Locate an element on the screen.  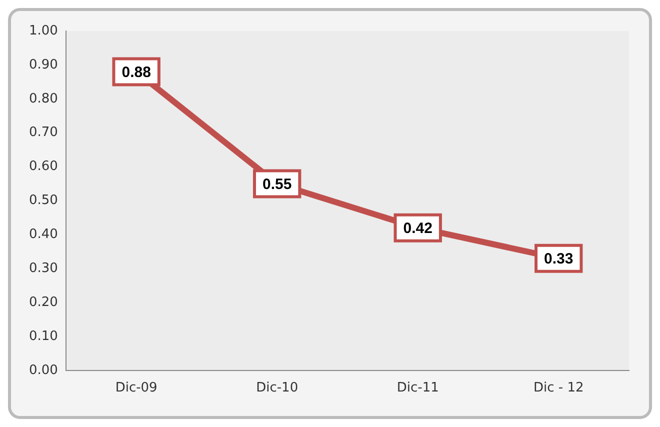
y-tick-label: 0.20 is located at coordinates (43, 302).